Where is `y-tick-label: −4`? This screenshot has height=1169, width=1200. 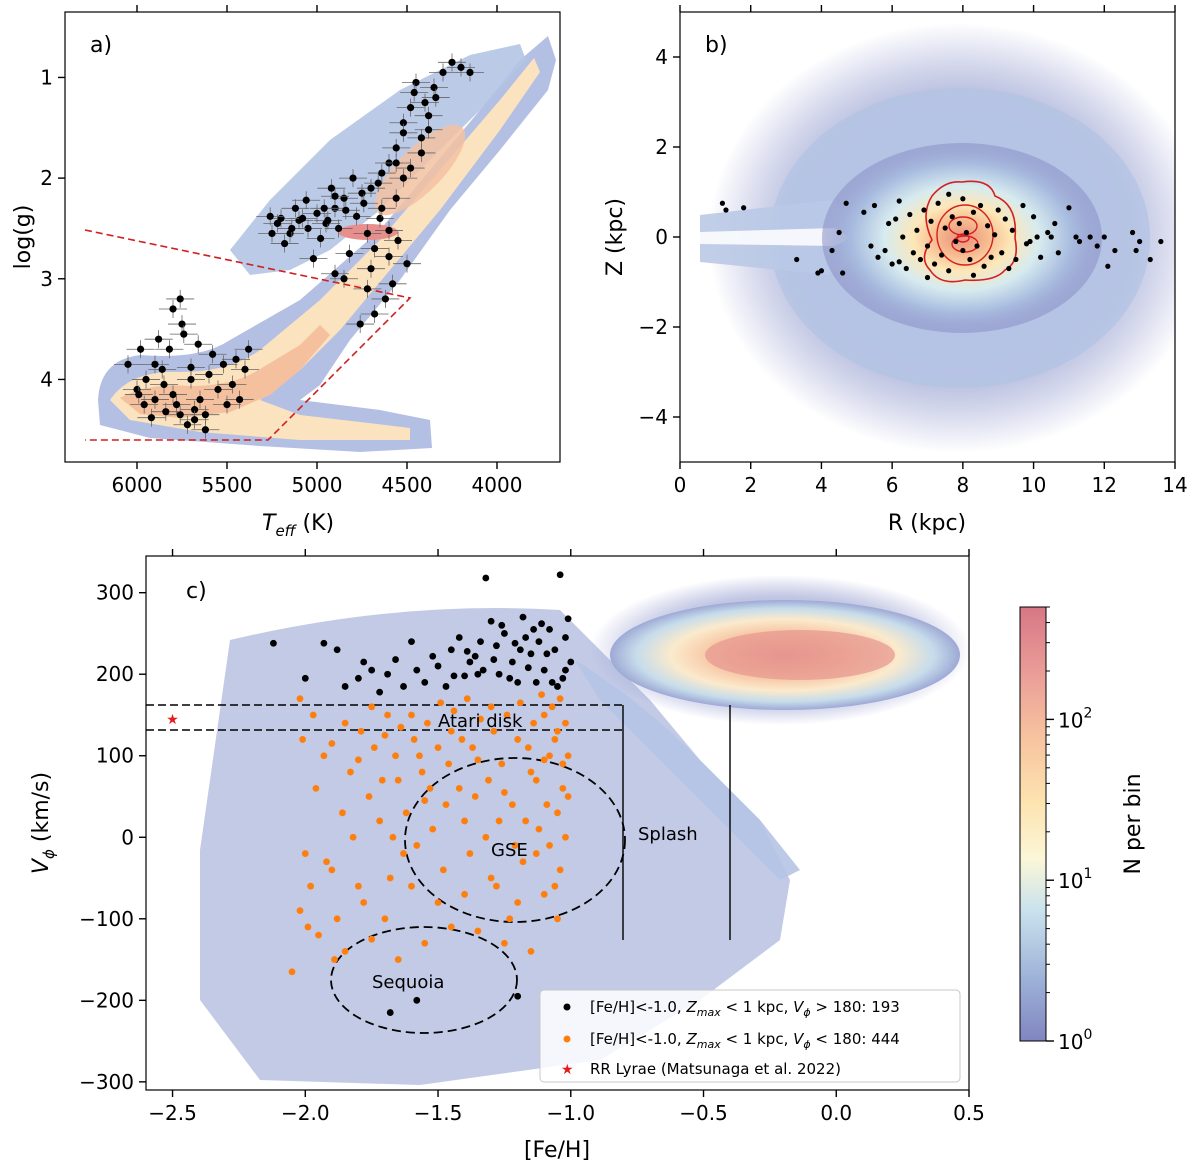
y-tick-label: −4 is located at coordinates (653, 417).